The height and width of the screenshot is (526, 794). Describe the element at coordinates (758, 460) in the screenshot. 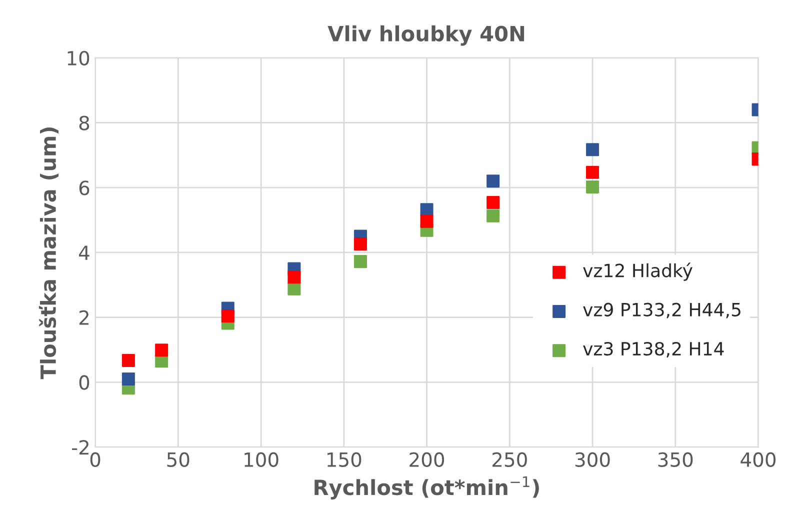

I see `x-tick-label: 400` at that location.